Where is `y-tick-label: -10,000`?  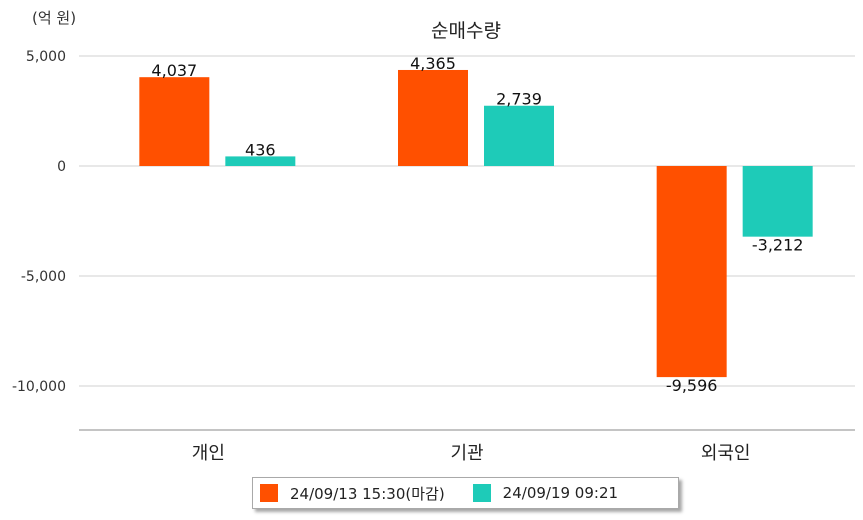 y-tick-label: -10,000 is located at coordinates (39, 387).